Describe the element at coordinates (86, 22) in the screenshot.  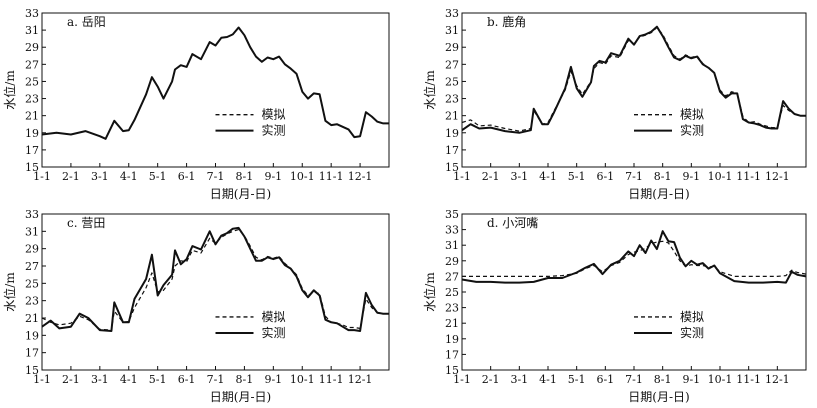
I see `panel-label: a. 岳阳` at that location.